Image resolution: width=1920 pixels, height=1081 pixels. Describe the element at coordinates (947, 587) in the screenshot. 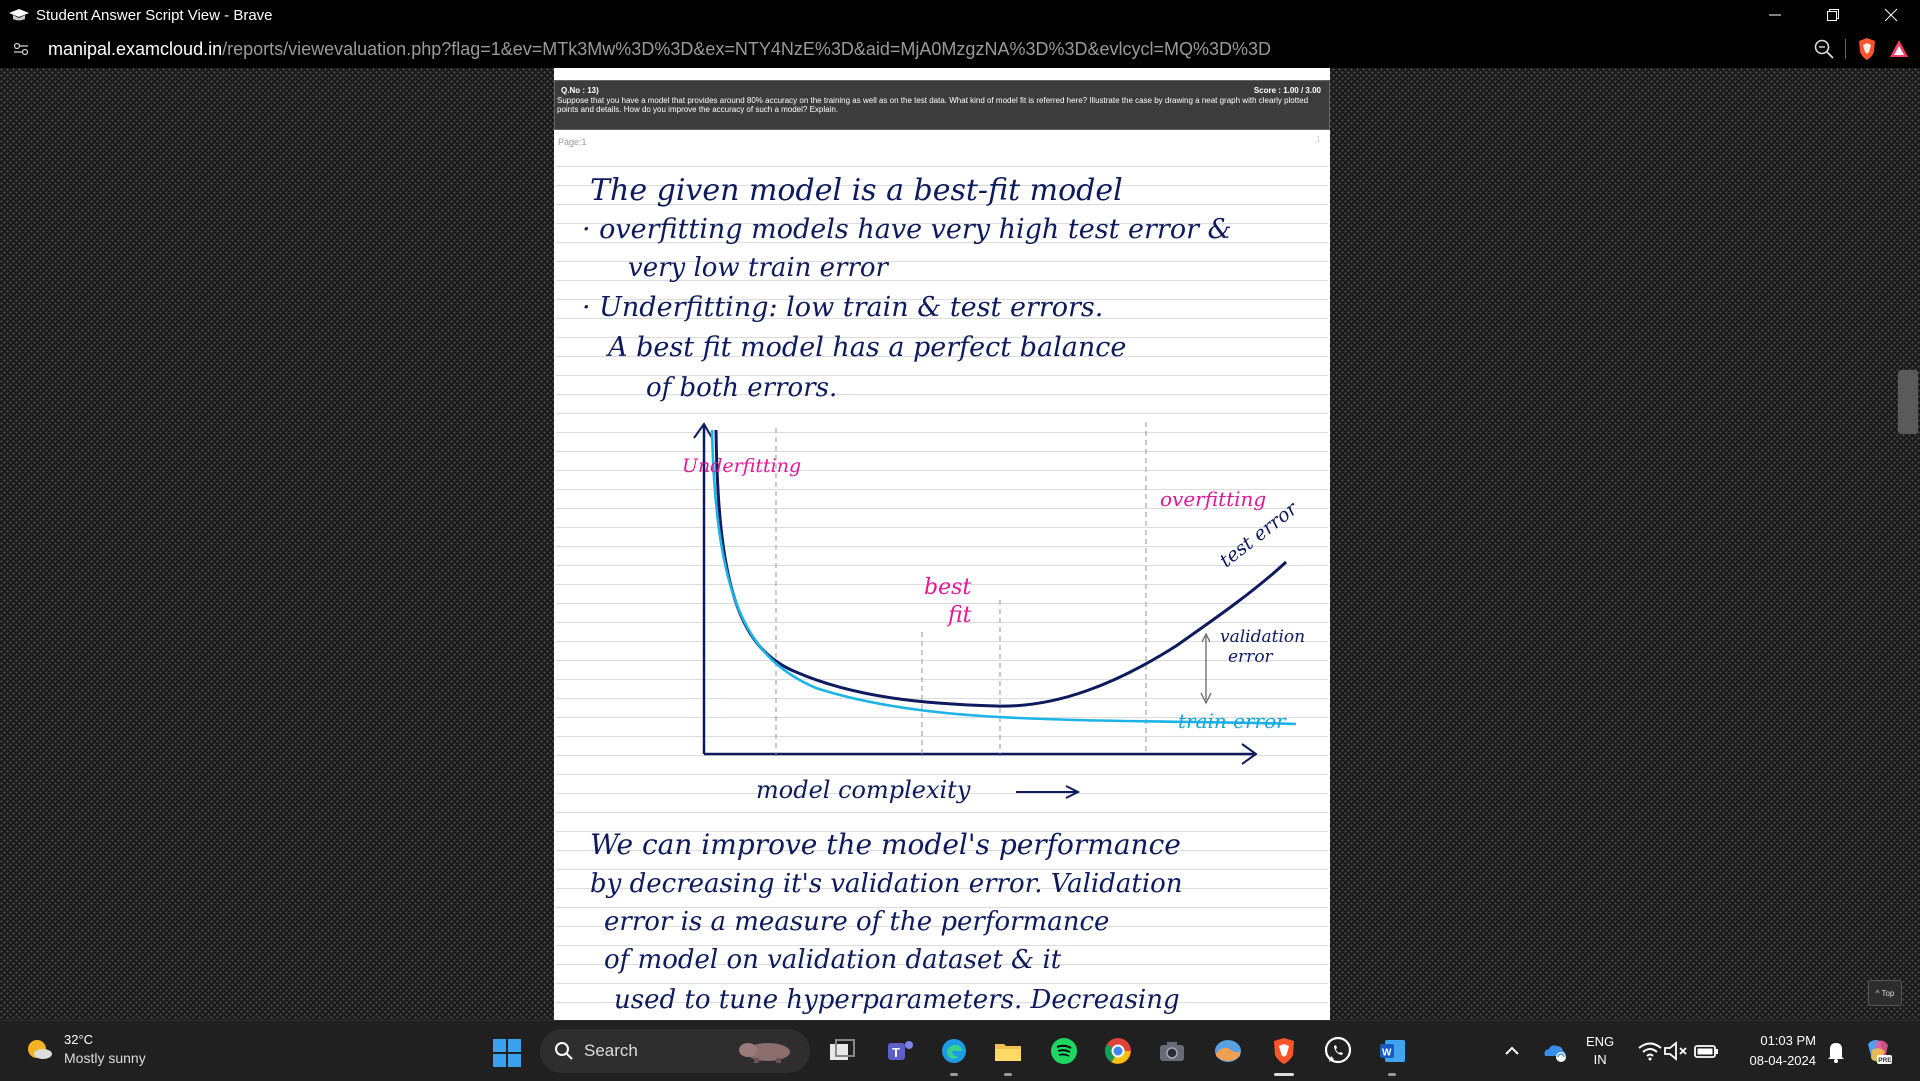

I see `label-best: best` at that location.